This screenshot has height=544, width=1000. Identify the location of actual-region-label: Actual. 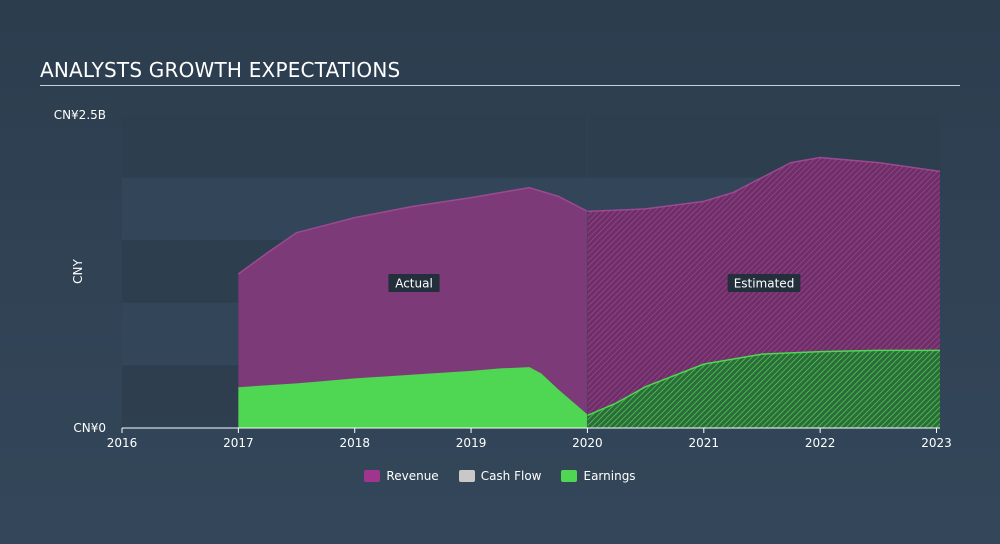
(414, 283).